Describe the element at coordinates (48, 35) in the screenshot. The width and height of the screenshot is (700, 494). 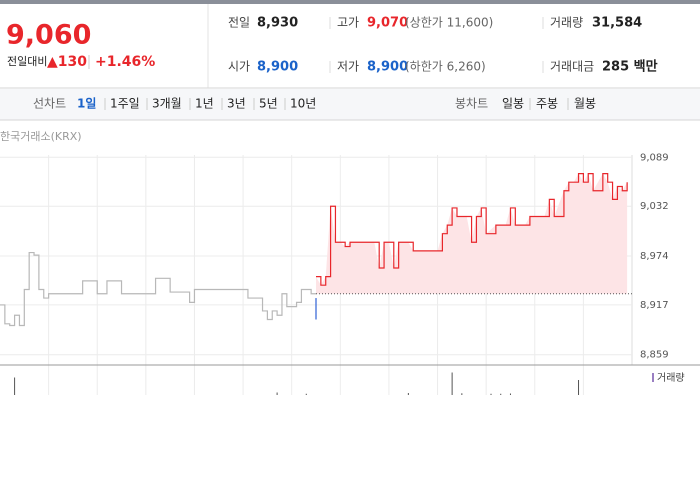
I see `current-price: 9,060` at that location.